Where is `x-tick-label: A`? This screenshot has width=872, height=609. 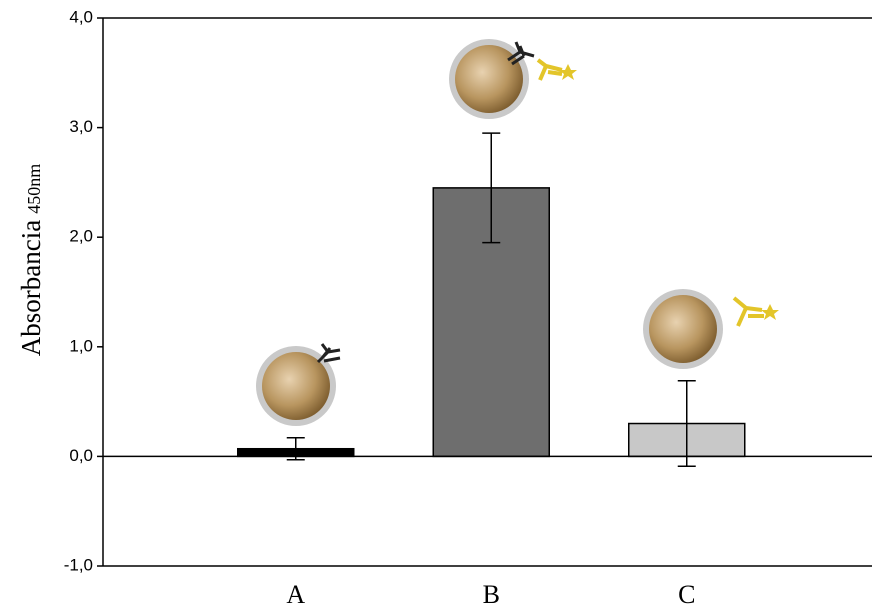 x-tick-label: A is located at coordinates (295, 594).